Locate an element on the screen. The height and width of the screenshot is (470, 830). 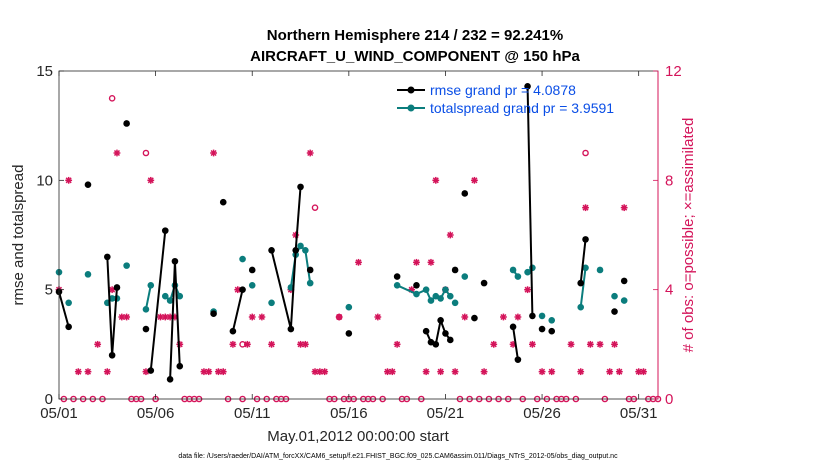
x-tick-label: 05/06 is located at coordinates (156, 413).